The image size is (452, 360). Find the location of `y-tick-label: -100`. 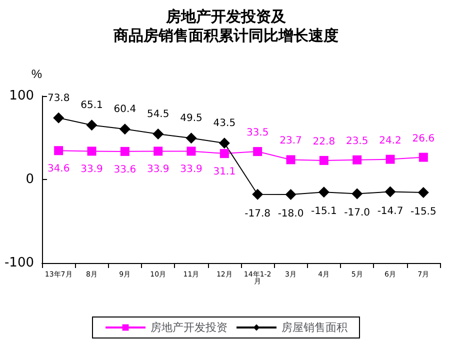

y-tick-label: -100 is located at coordinates (19, 263).